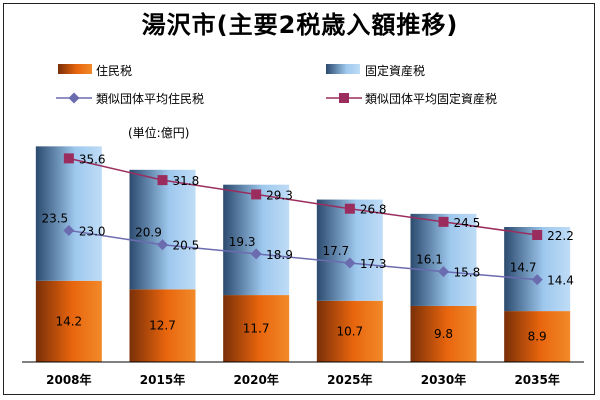 The image size is (600, 400). I want to click on label-avg-resident-tax-5: 14.4, so click(560, 281).